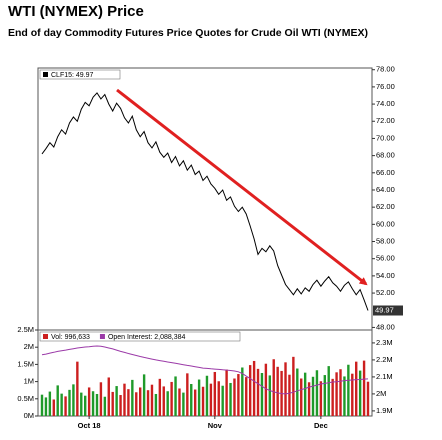  What do you see at coordinates (385, 258) in the screenshot?
I see `y-tick-label: 56.00` at bounding box center [385, 258].